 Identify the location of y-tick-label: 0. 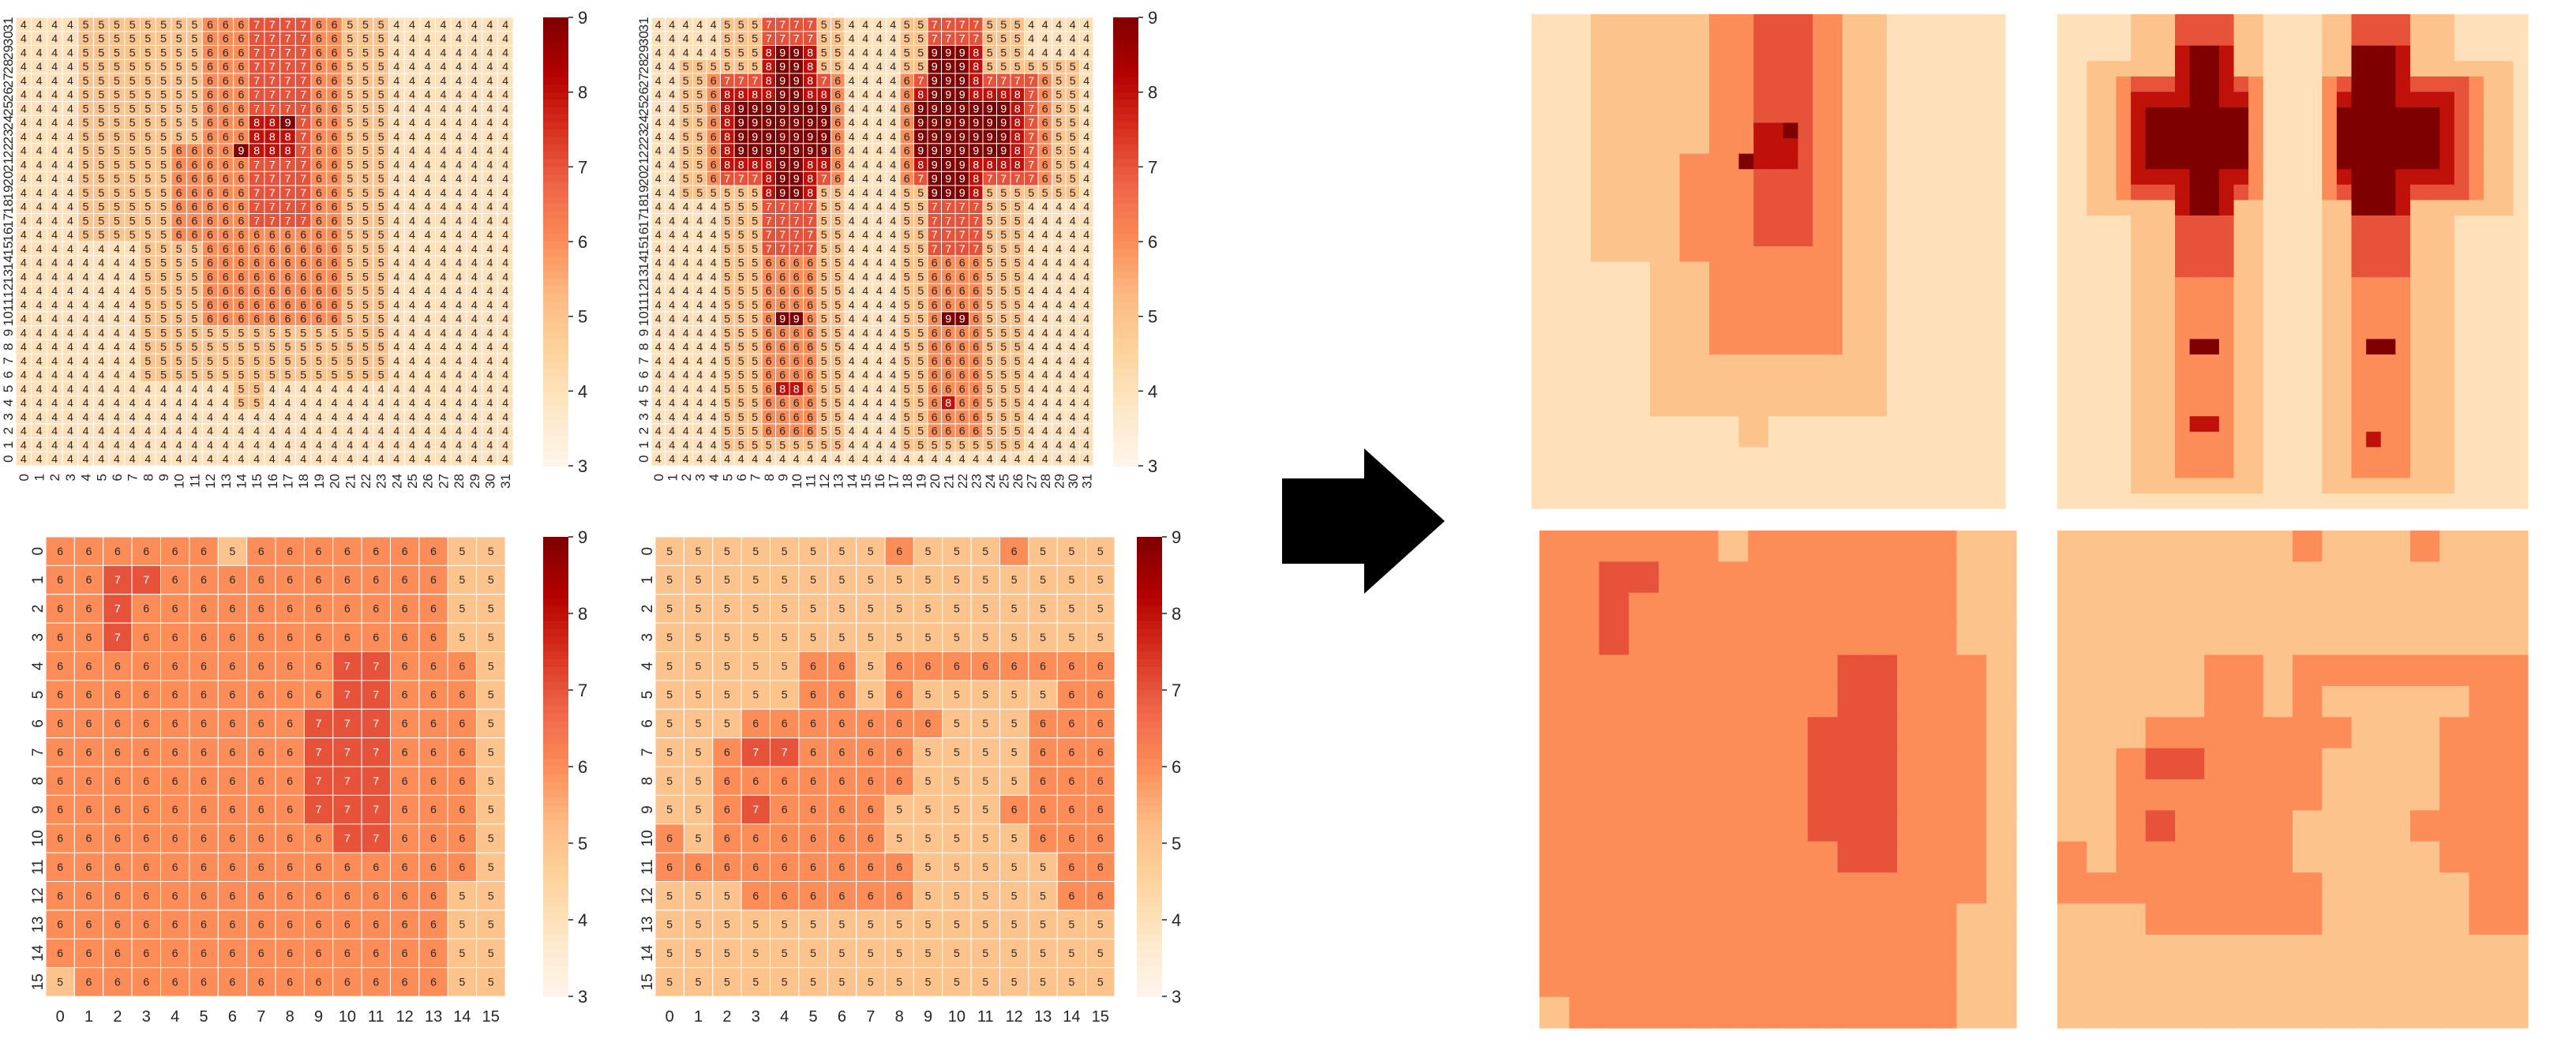
(643, 458).